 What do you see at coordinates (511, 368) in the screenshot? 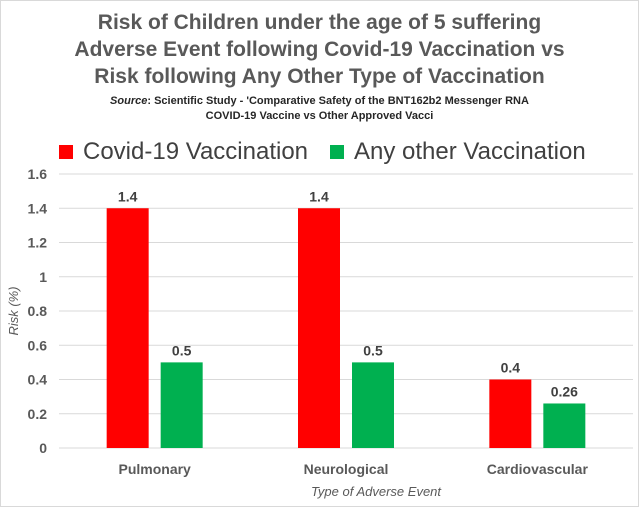
I see `data-label: 0.4` at bounding box center [511, 368].